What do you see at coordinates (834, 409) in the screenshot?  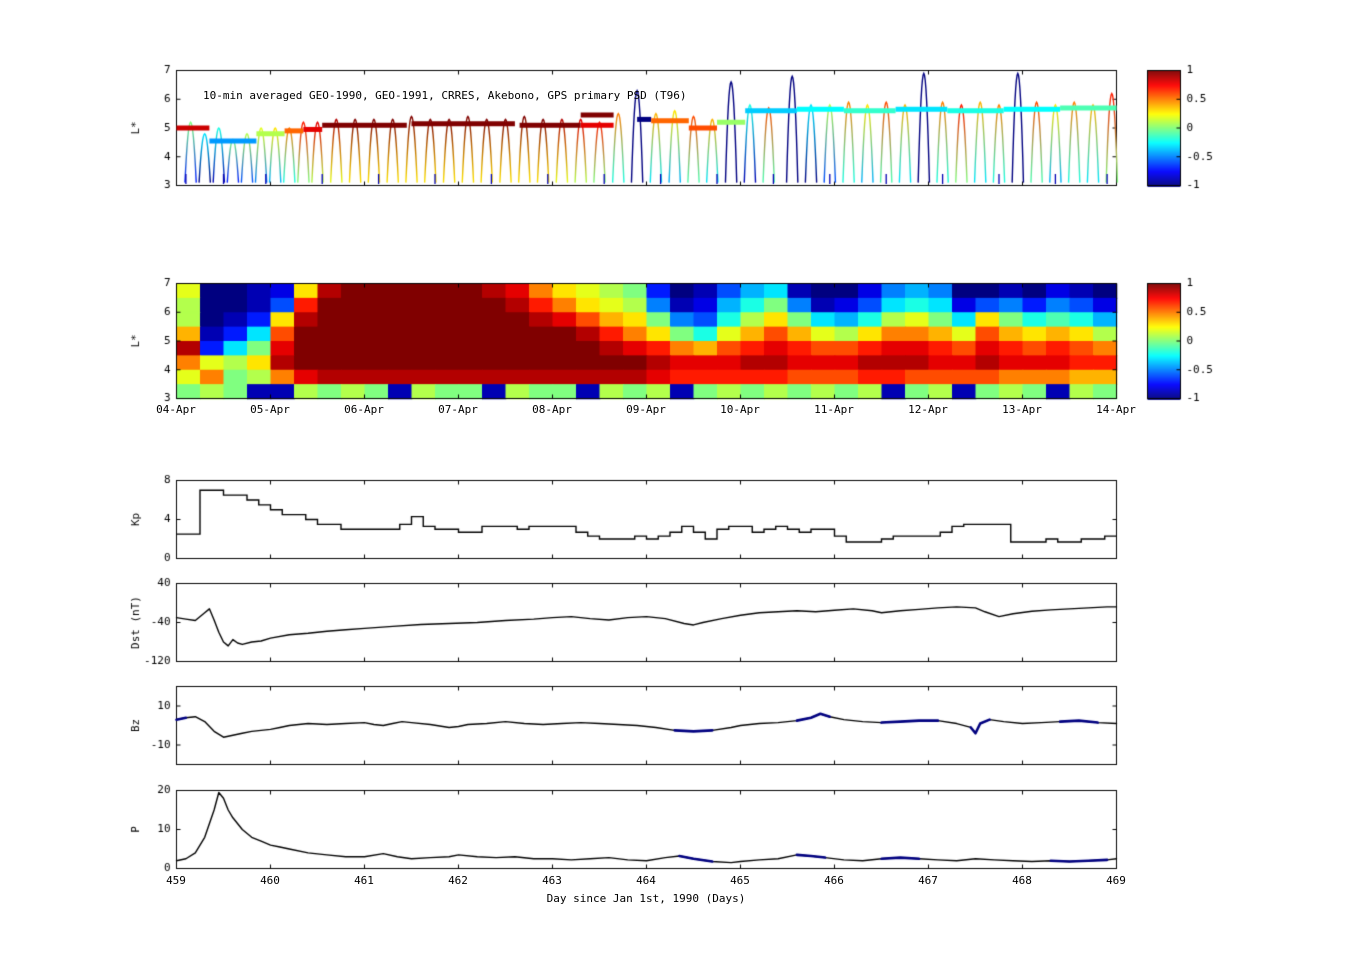 I see `date-tick-label: 11-Apr` at bounding box center [834, 409].